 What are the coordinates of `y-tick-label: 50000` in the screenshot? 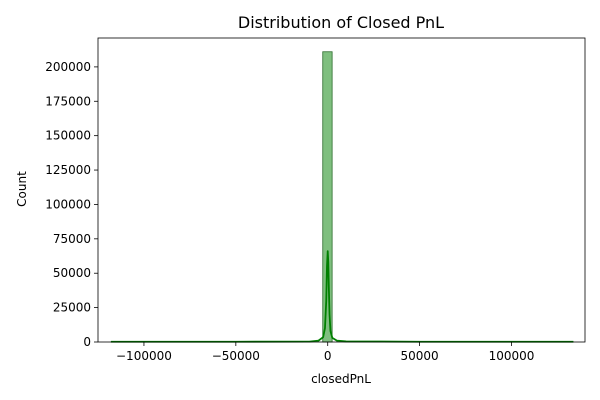 It's located at (72, 273).